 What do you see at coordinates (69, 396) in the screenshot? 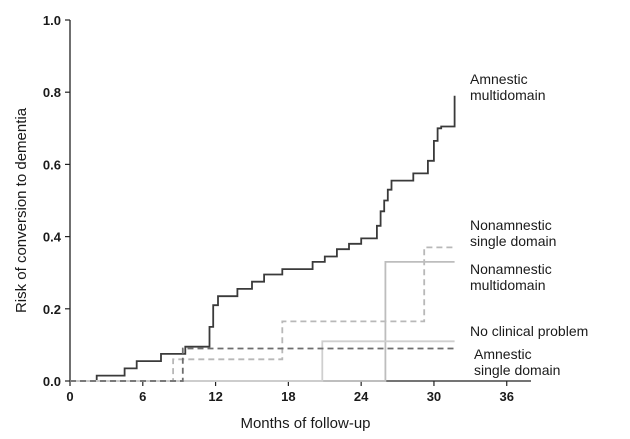
I see `x-tick-label: 0` at bounding box center [69, 396].